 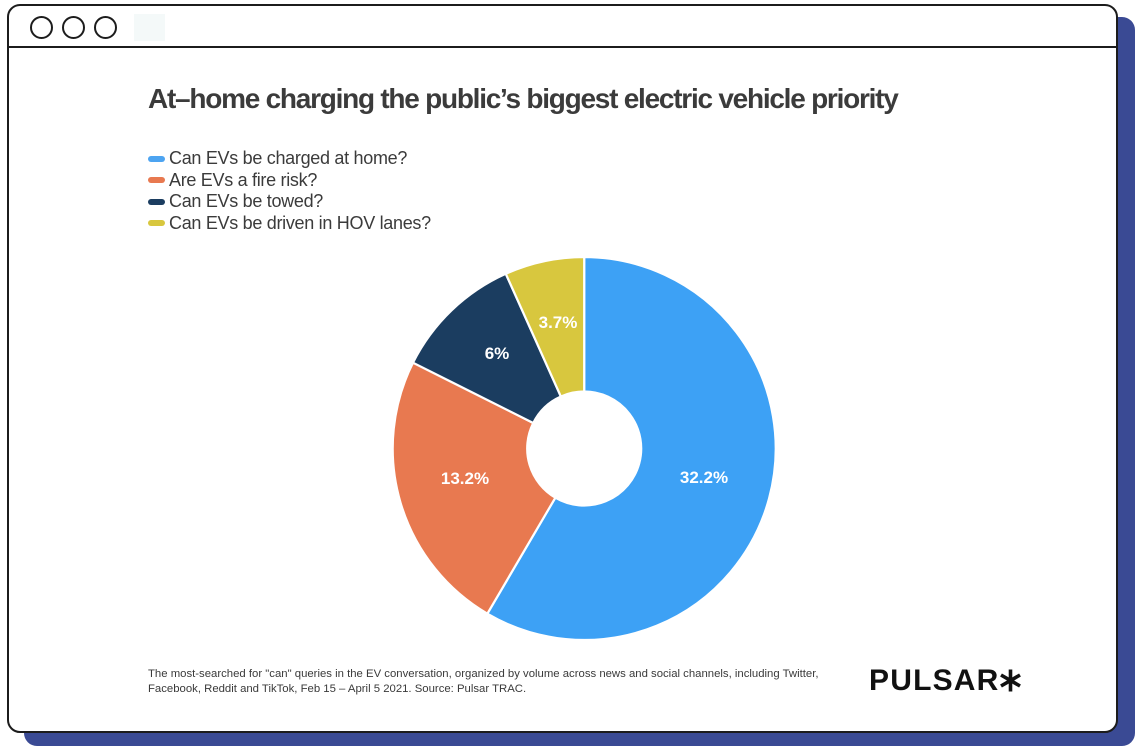 What do you see at coordinates (704, 477) in the screenshot?
I see `svg-text: 32.2%` at bounding box center [704, 477].